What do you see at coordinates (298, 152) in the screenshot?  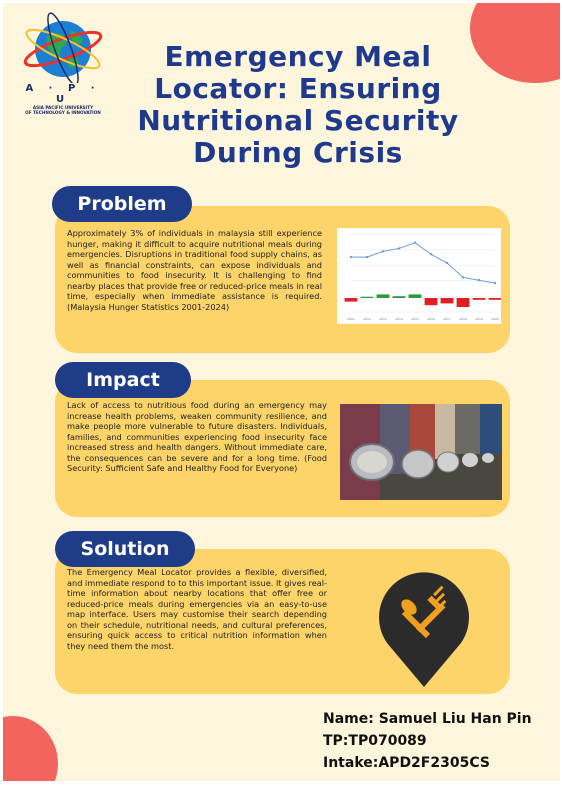 I see `title-line-4: During Crisis` at bounding box center [298, 152].